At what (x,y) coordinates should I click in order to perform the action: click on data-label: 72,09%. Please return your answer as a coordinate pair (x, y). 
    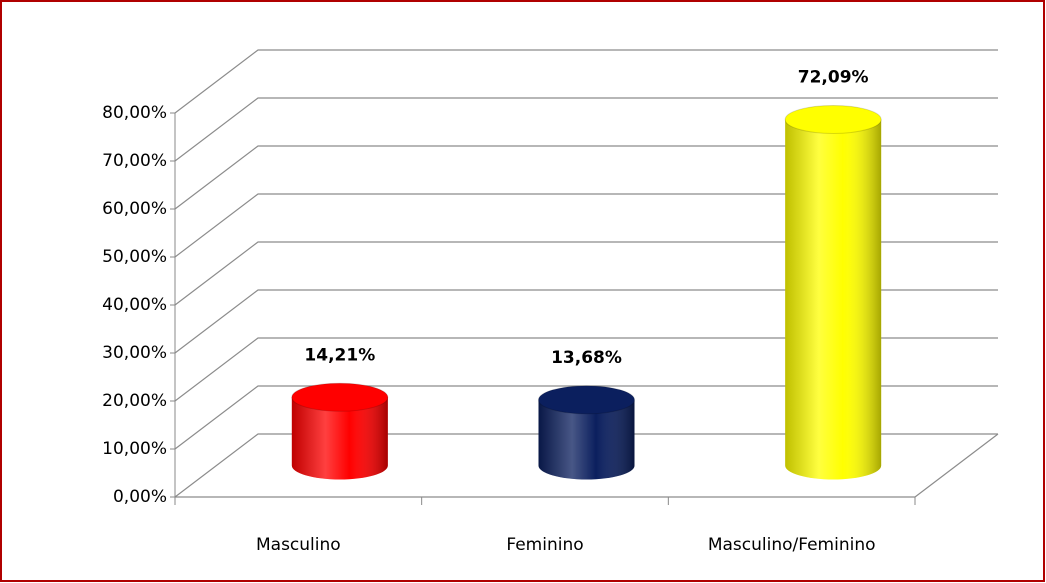
    Looking at the image, I should click on (833, 77).